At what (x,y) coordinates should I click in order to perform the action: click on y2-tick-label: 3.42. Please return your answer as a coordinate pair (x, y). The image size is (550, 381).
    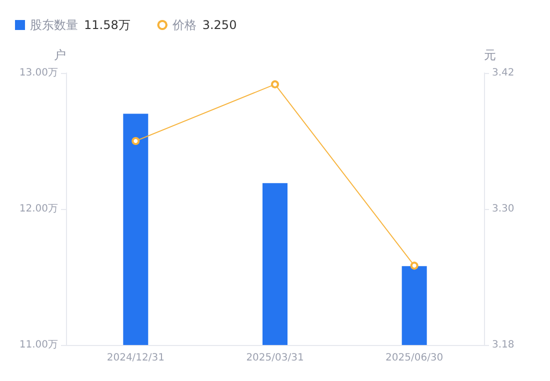
    Looking at the image, I should click on (503, 73).